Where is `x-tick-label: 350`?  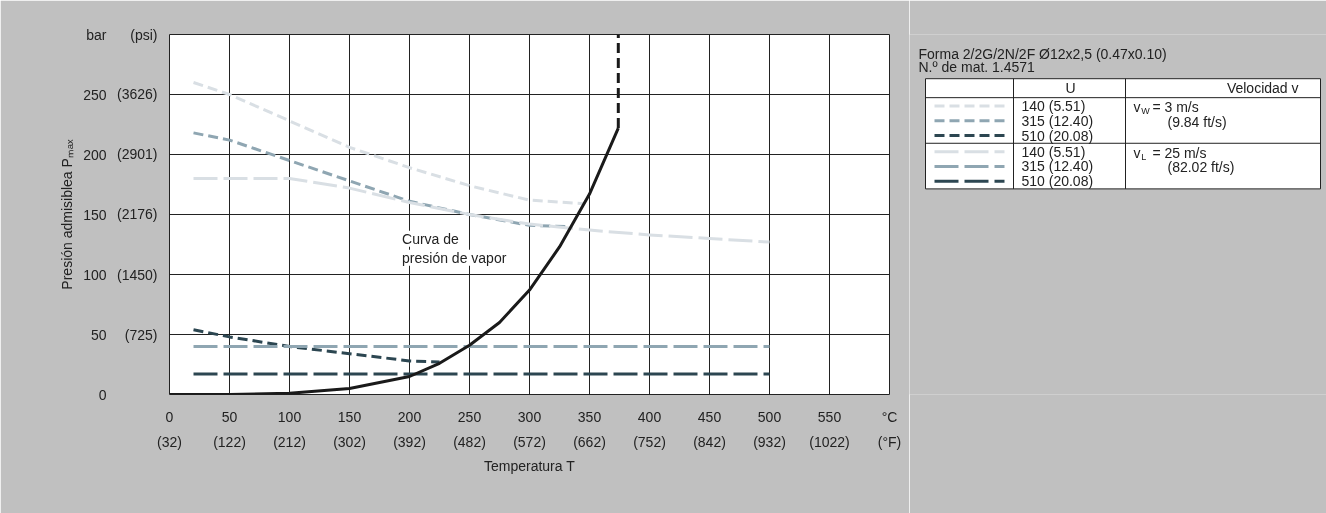 x-tick-label: 350 is located at coordinates (589, 416).